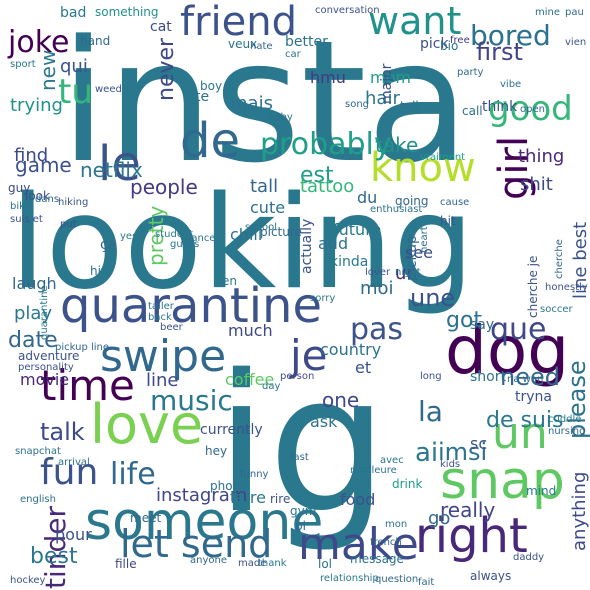 The image size is (590, 590). What do you see at coordinates (171, 327) in the screenshot?
I see `word-beer: beer` at bounding box center [171, 327].